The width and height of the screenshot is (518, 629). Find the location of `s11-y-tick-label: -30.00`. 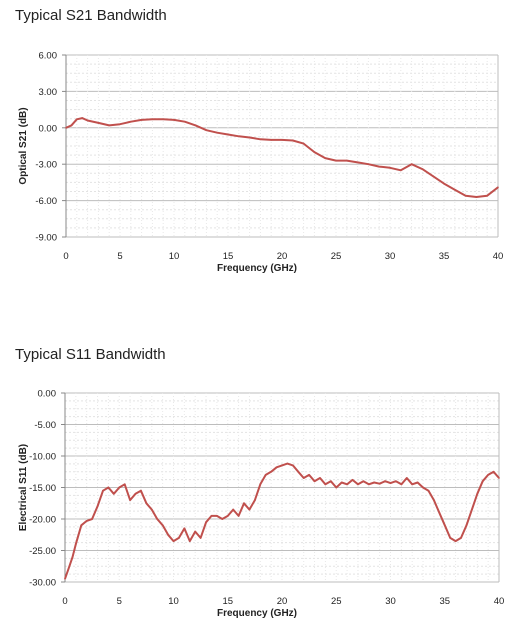

s11-y-tick-label: -30.00 is located at coordinates (42, 583).